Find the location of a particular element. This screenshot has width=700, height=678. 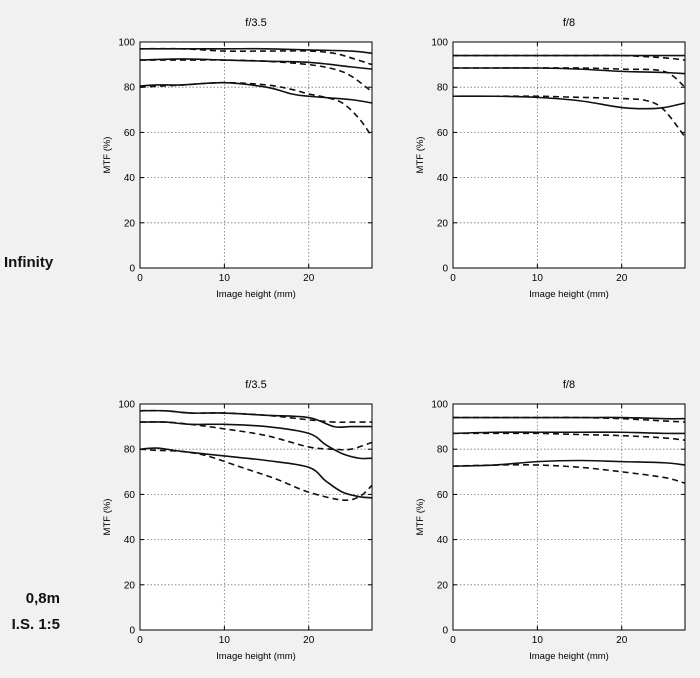

row-label-reproduction-ratio: I.S. 1:5 is located at coordinates (35, 624).